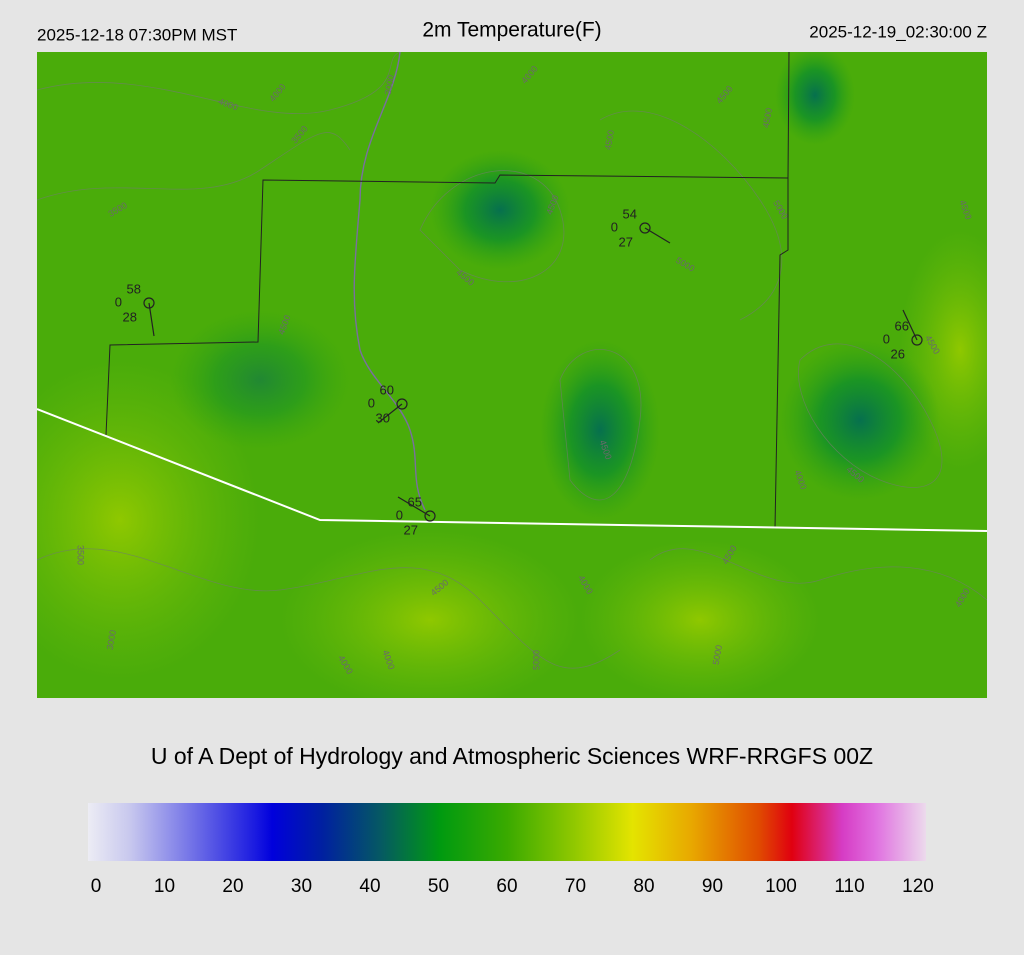 This screenshot has height=955, width=1024. Describe the element at coordinates (387, 389) in the screenshot. I see `station-temp: 60` at that location.